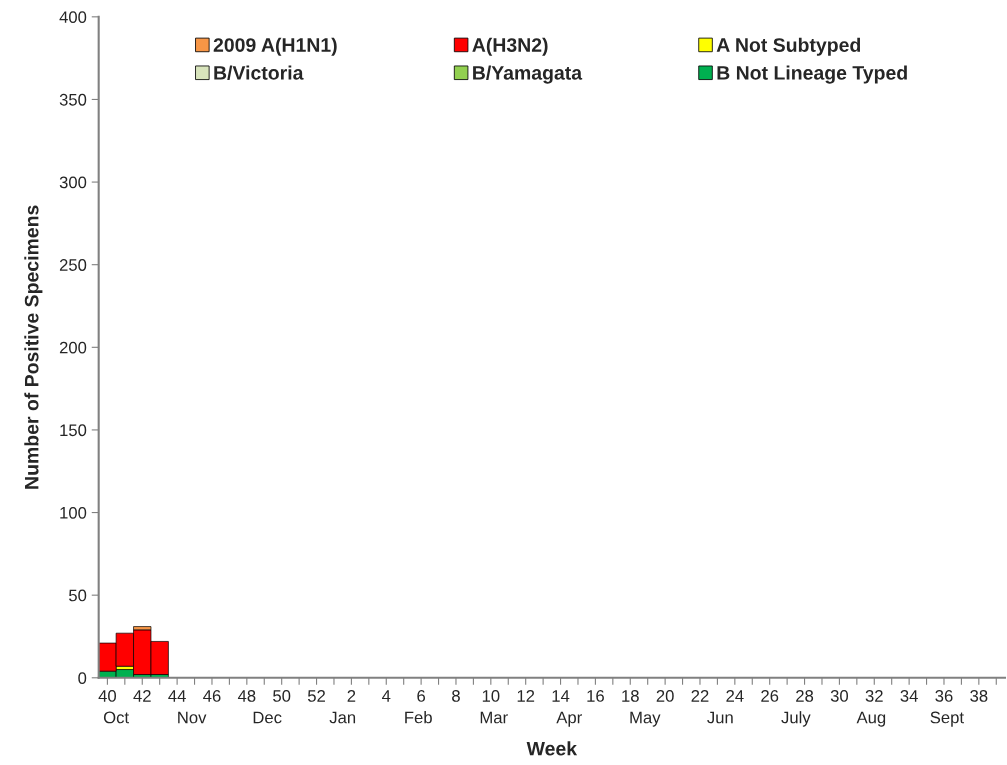  I want to click on text: Nov, so click(192, 717).